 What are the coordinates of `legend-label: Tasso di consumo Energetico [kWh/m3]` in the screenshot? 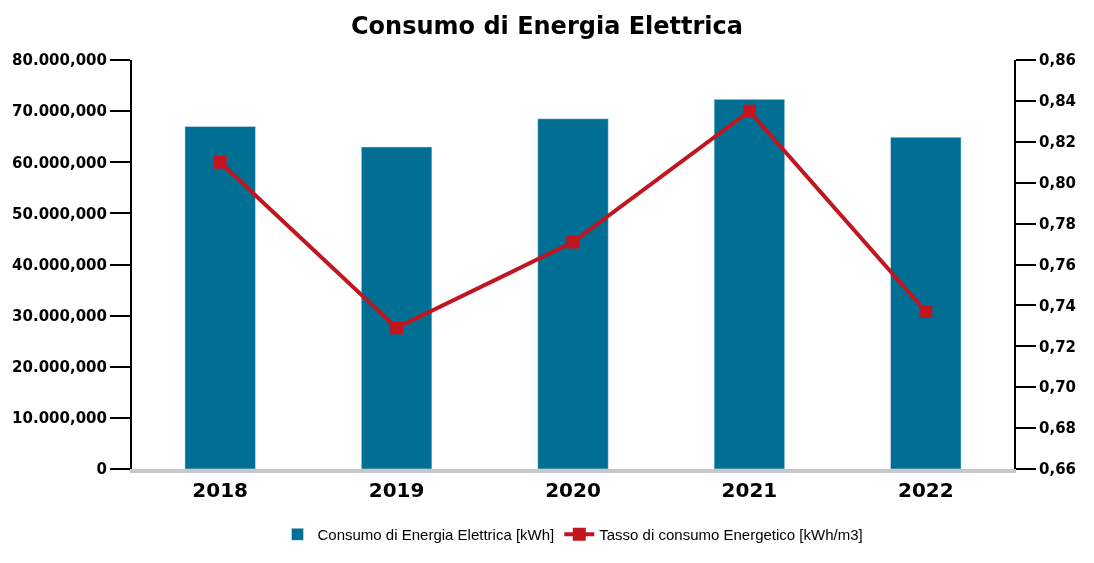 It's located at (731, 535).